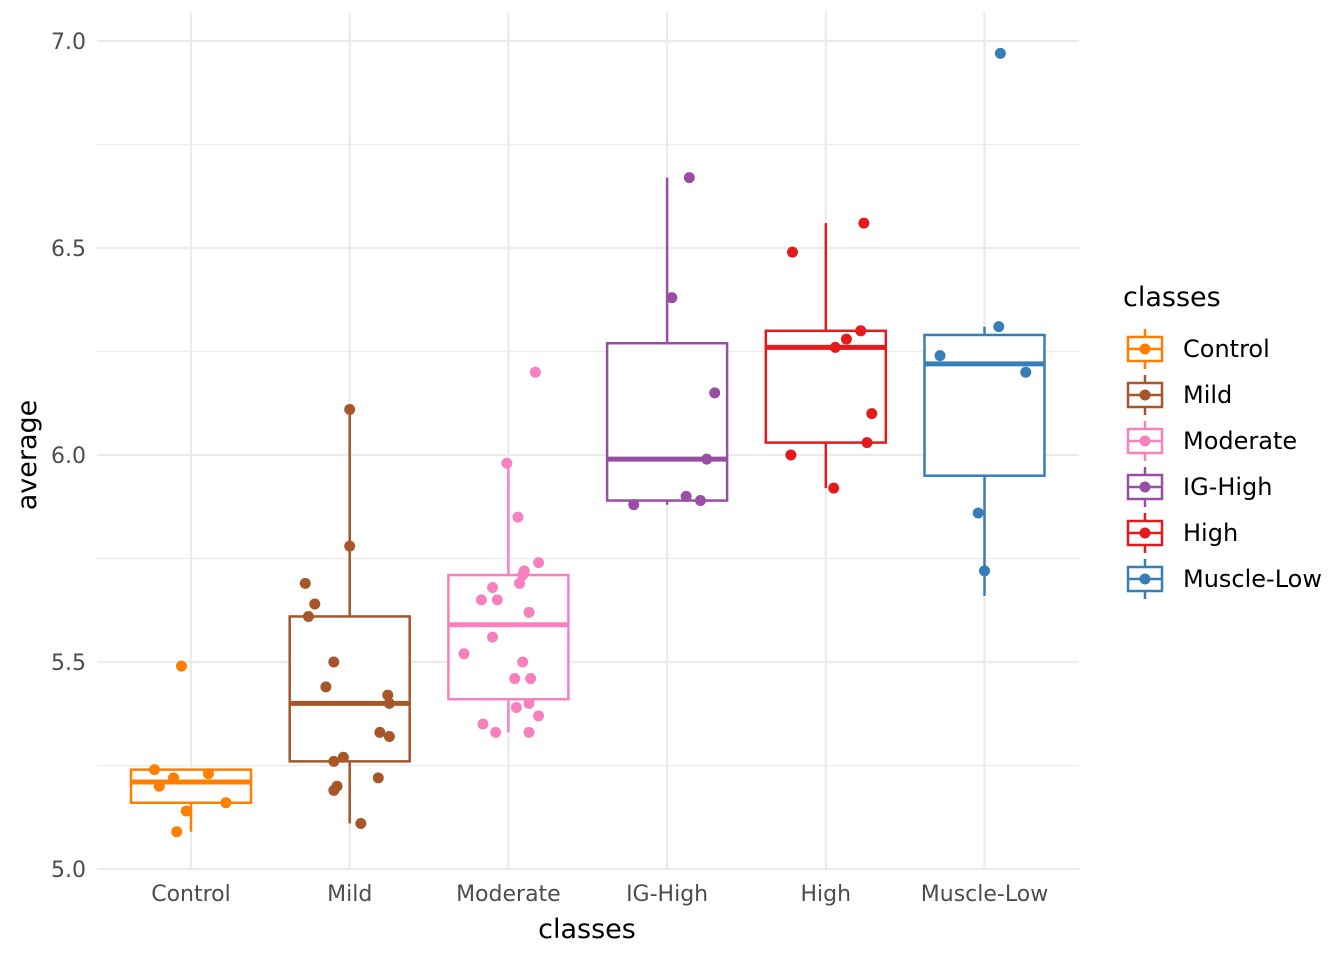  Describe the element at coordinates (984, 894) in the screenshot. I see `x-tick-label: Muscle-Low` at that location.